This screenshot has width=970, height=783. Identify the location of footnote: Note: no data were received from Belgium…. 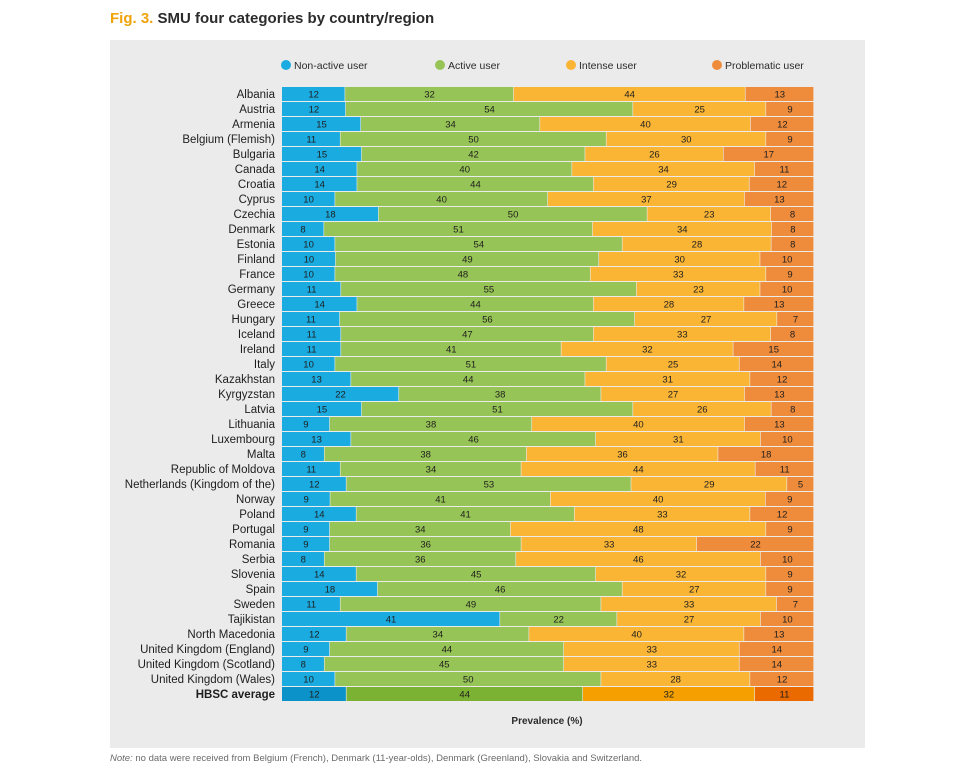
(376, 758).